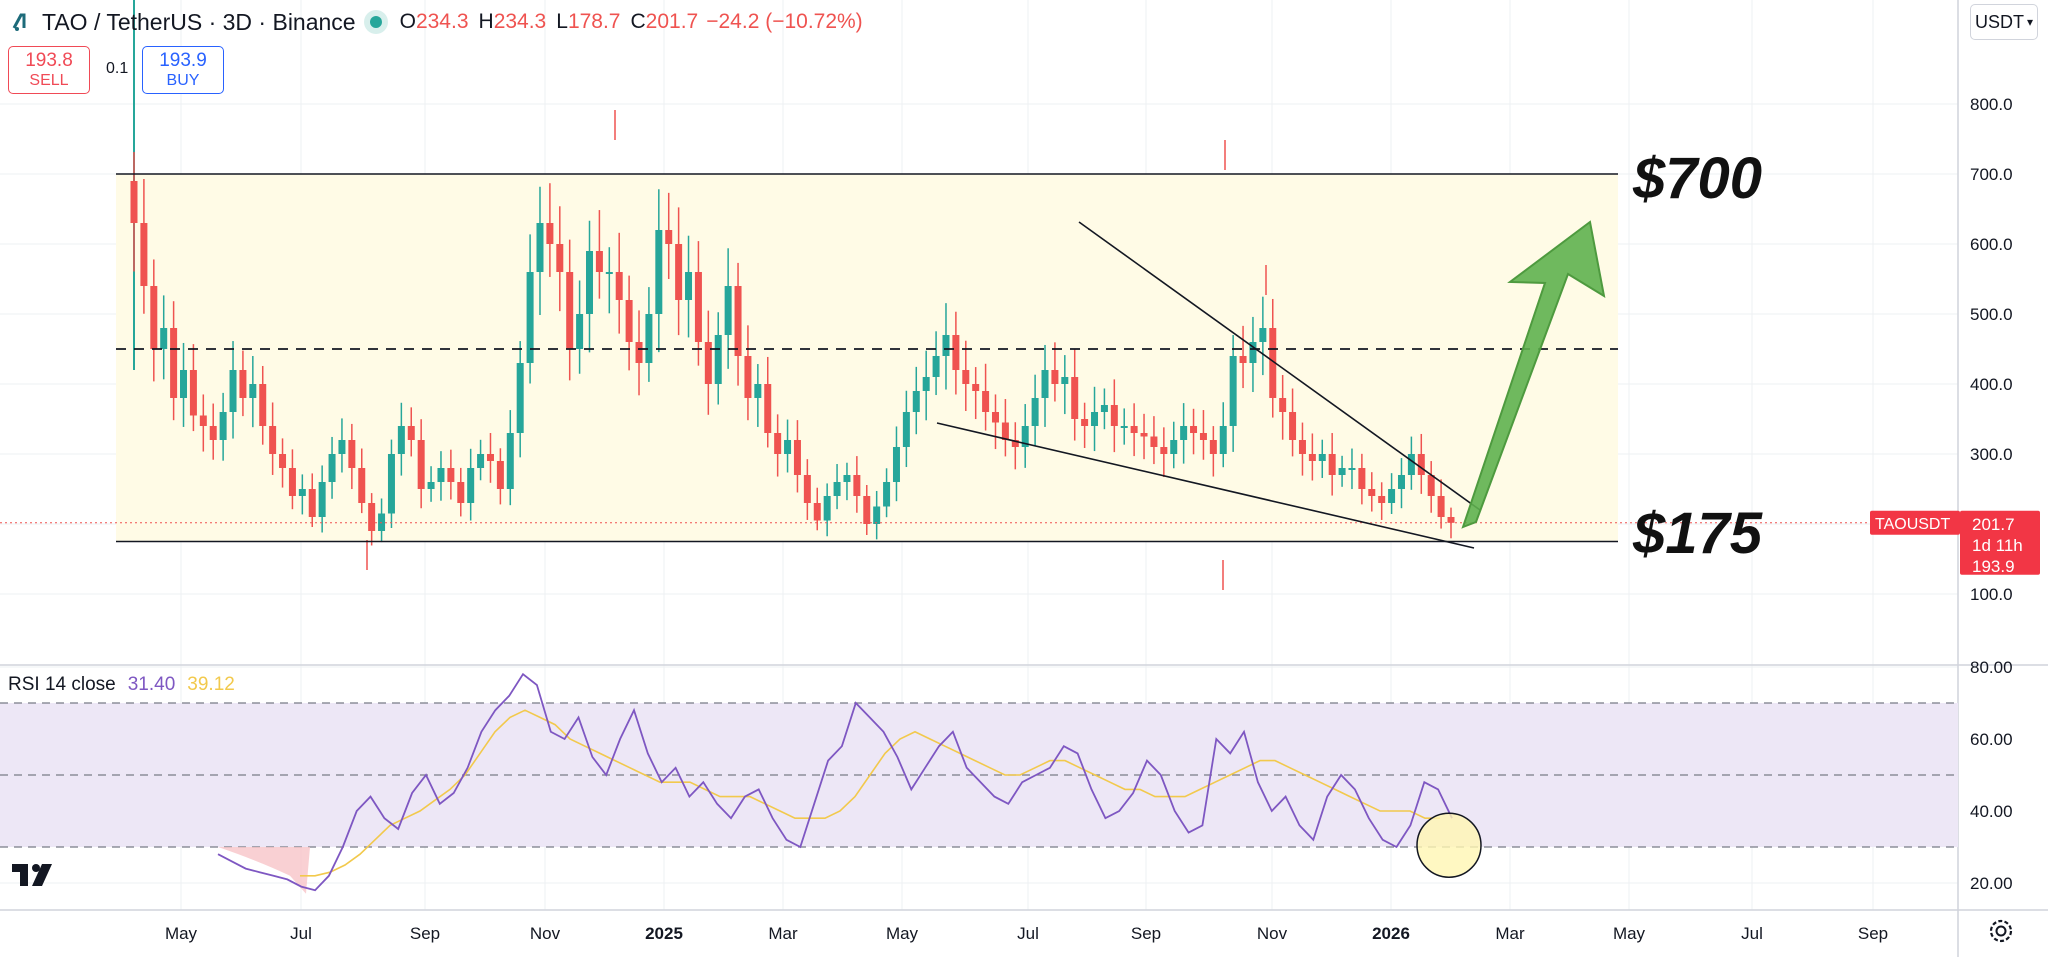 The width and height of the screenshot is (2048, 962). I want to click on ohlc-label: L, so click(562, 21).